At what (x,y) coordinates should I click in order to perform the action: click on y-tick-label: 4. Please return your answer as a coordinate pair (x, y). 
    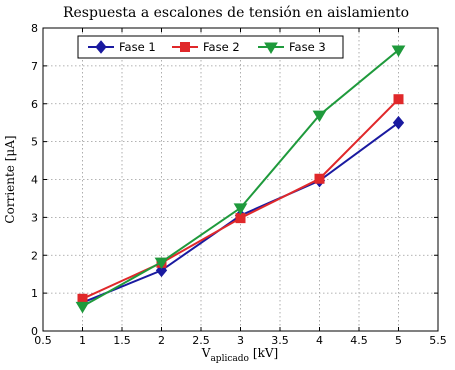
    Looking at the image, I should click on (34, 180).